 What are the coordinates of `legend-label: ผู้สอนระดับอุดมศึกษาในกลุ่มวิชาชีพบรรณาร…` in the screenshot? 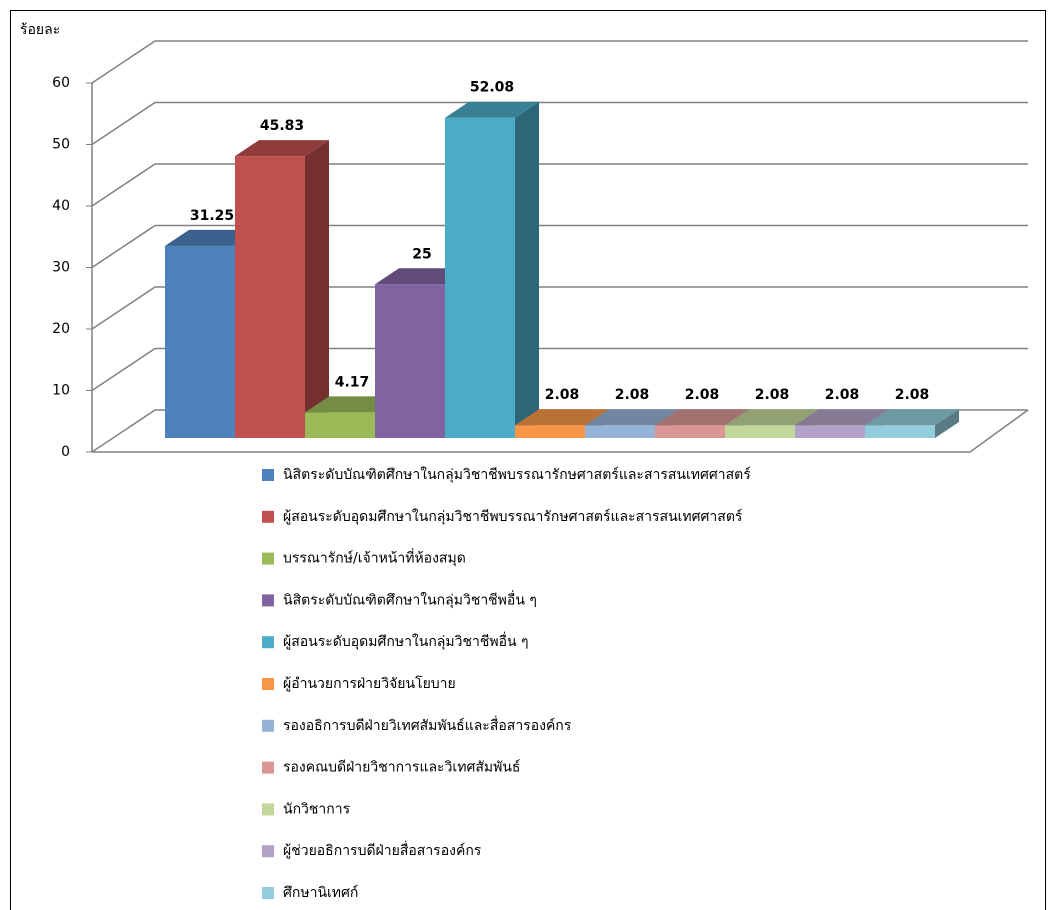 It's located at (513, 516).